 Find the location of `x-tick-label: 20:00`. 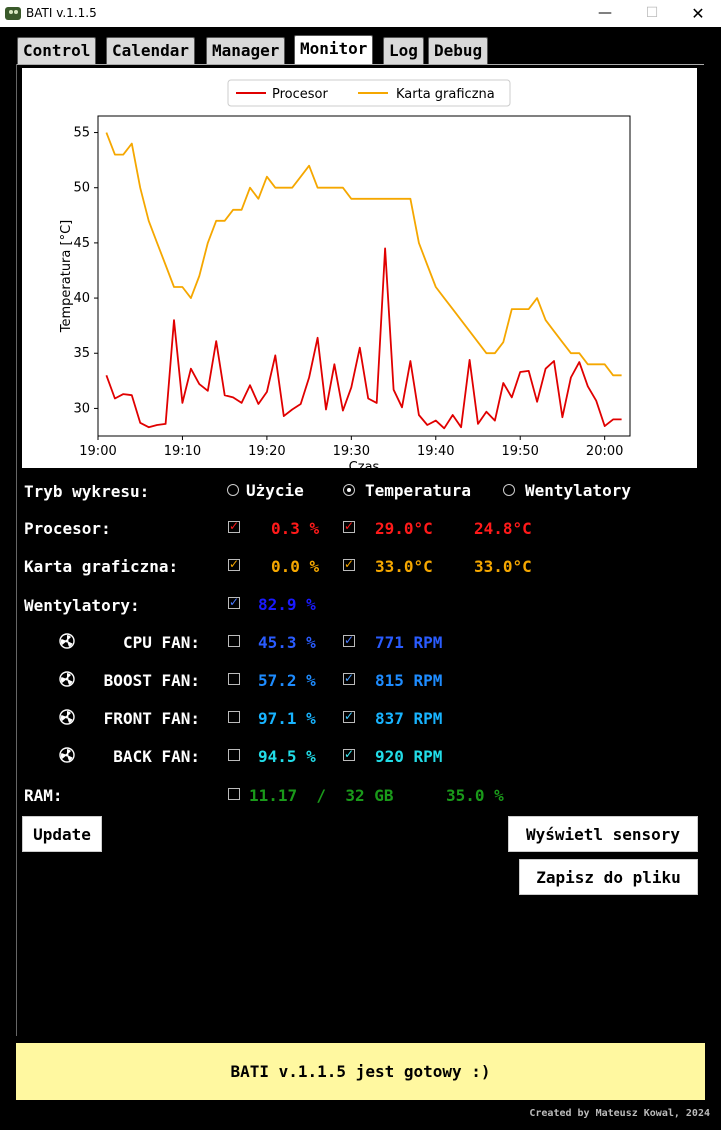

x-tick-label: 20:00 is located at coordinates (604, 451).